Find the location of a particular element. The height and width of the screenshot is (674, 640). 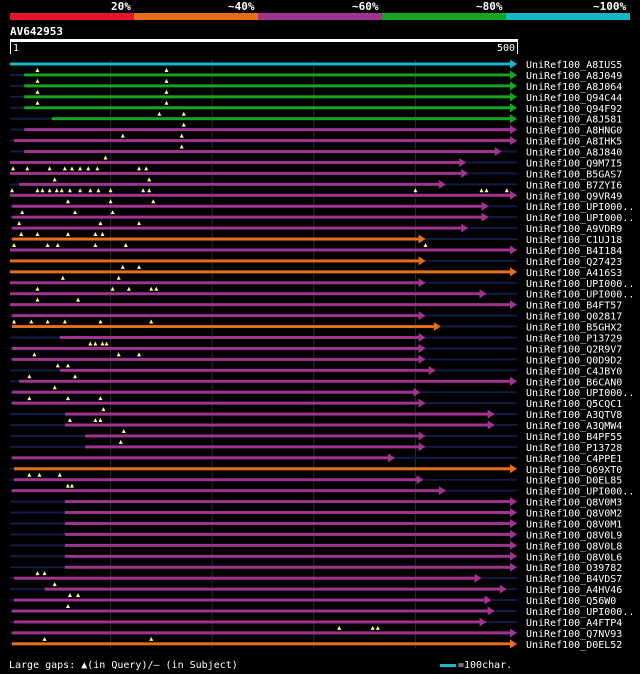

hit-label: UniRef100_Q5CQC1 is located at coordinates (574, 404).